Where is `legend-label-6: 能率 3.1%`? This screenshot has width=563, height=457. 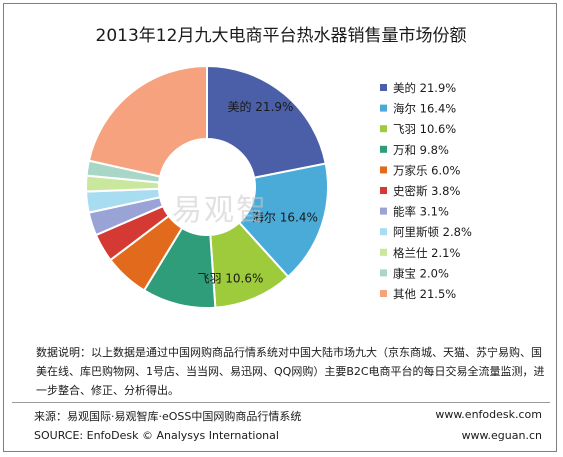 legend-label-6: 能率 3.1% is located at coordinates (421, 212).